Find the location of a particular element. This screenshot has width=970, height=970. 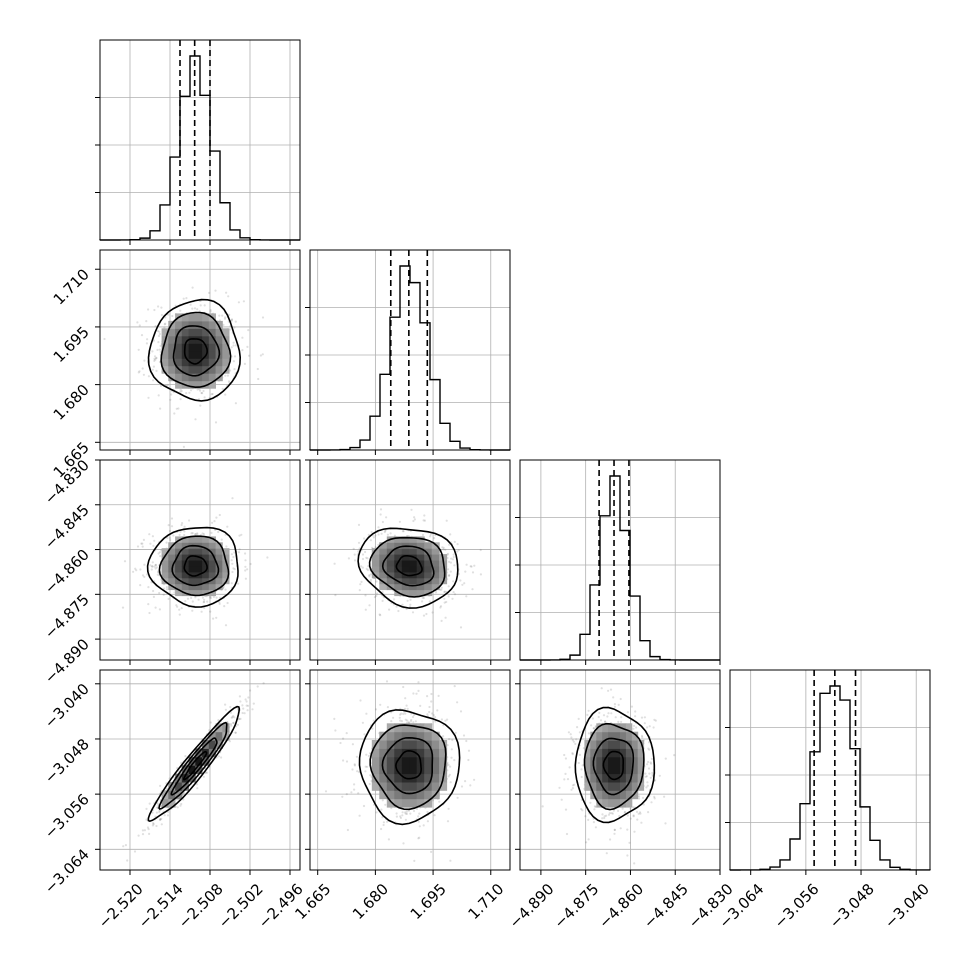

x-tick-label: −3.056 is located at coordinates (797, 906).